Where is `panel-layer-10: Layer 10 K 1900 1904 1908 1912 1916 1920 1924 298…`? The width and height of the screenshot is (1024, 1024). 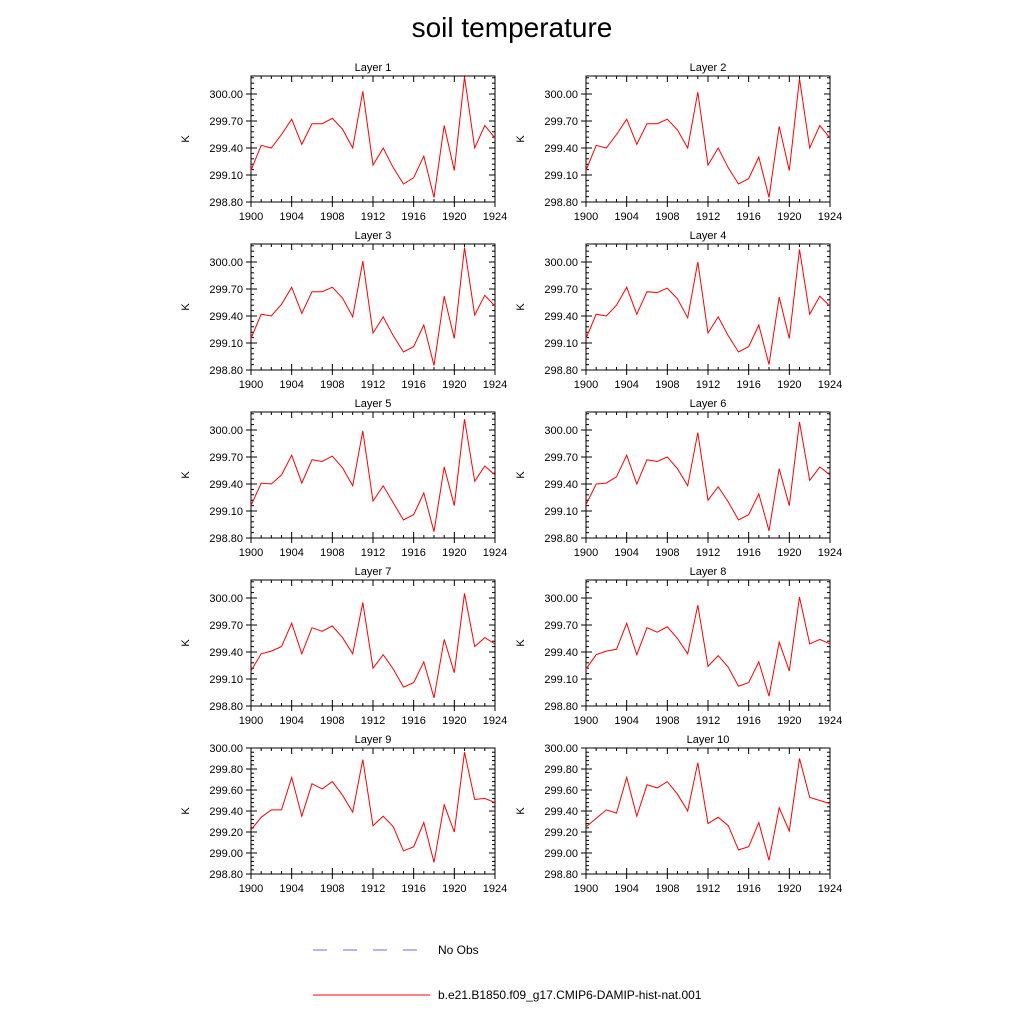
panel-layer-10: Layer 10 K 1900 1904 1908 1912 1916 1920 1924 298… is located at coordinates (678, 814).